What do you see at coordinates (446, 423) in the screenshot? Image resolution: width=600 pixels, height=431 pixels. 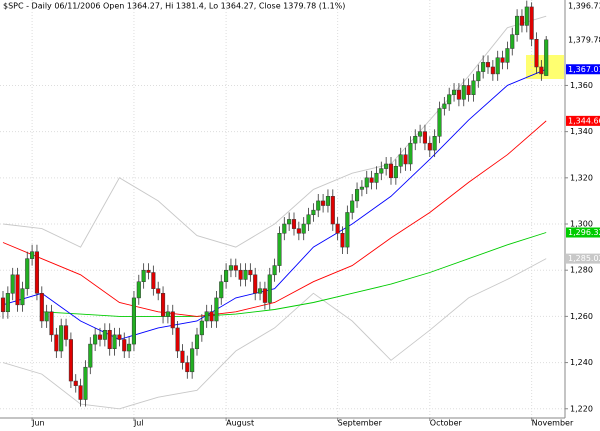 I see `x-tick-label: October` at bounding box center [446, 423].